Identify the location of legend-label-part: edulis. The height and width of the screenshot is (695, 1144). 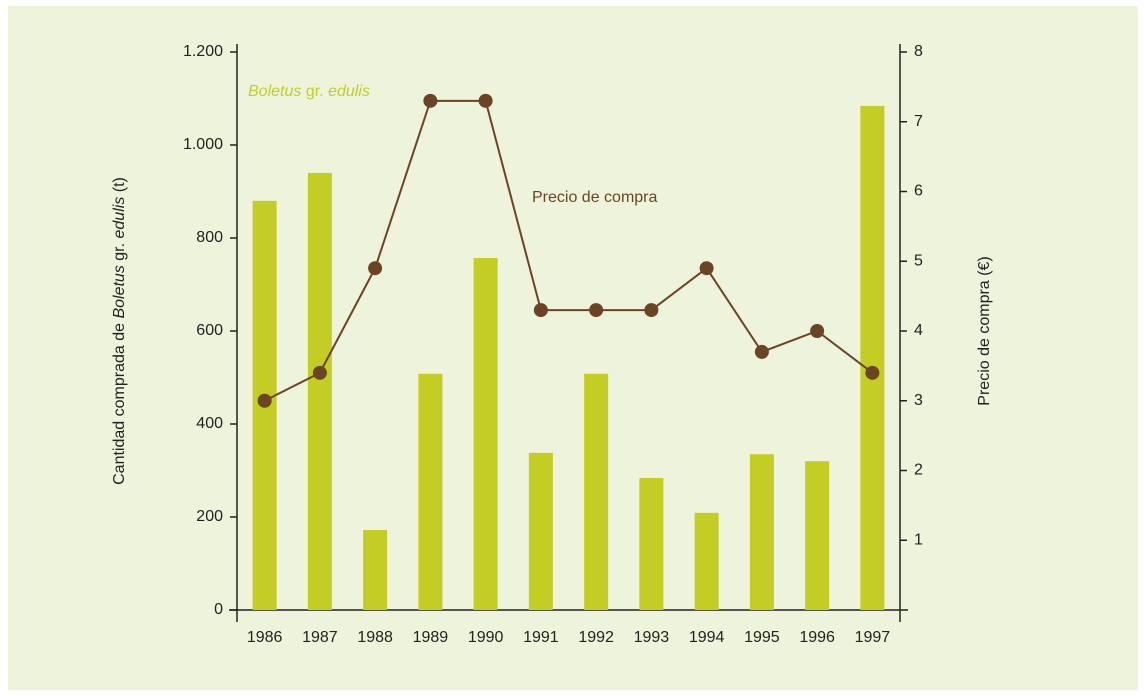
(349, 91).